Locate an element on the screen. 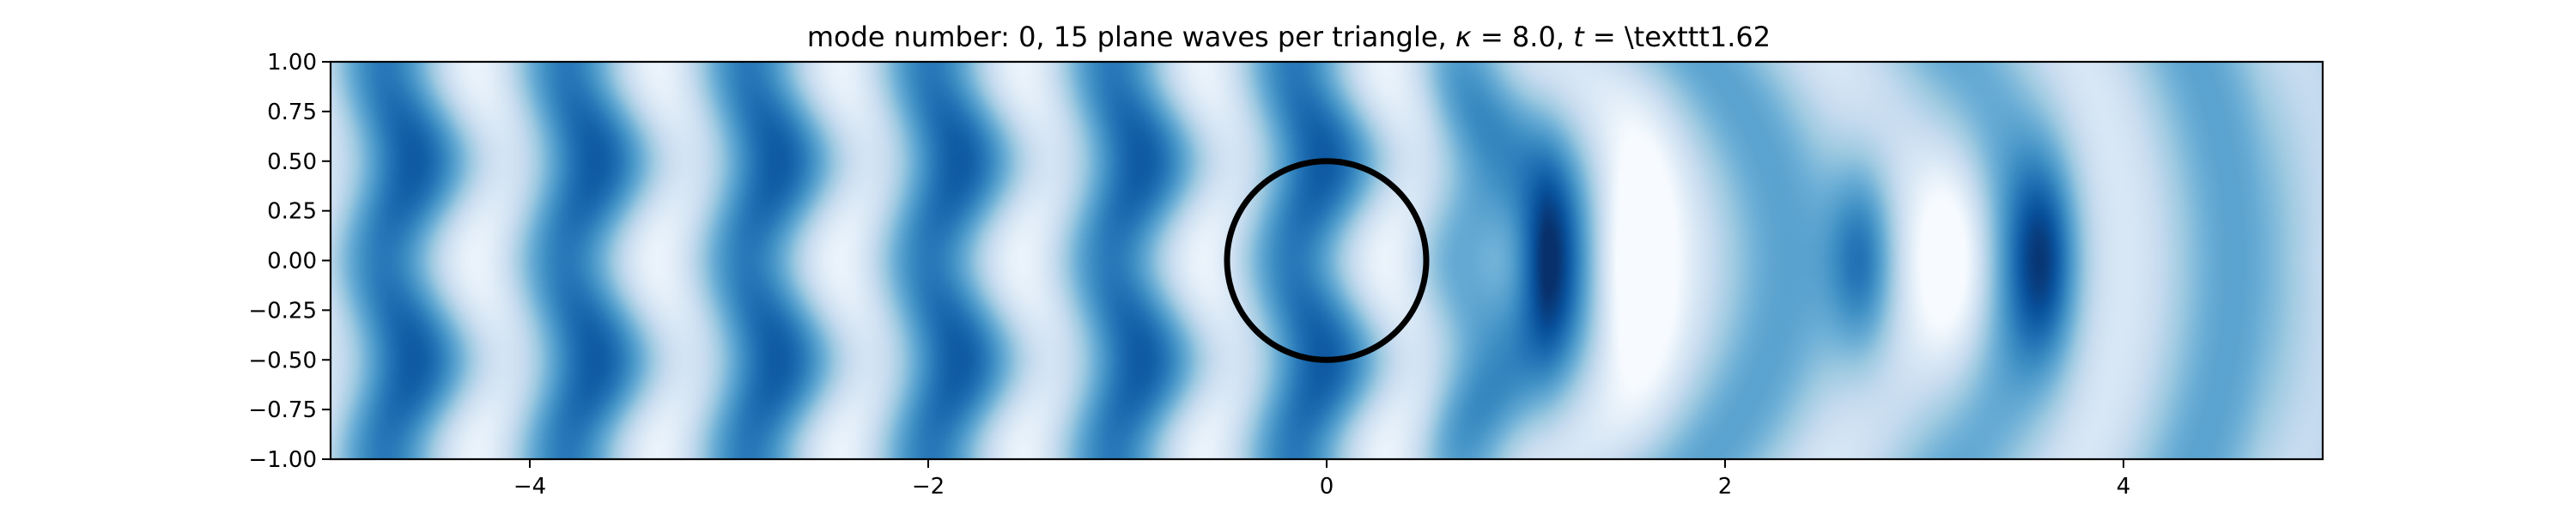  y-tick-label: −1.00 is located at coordinates (282, 460).